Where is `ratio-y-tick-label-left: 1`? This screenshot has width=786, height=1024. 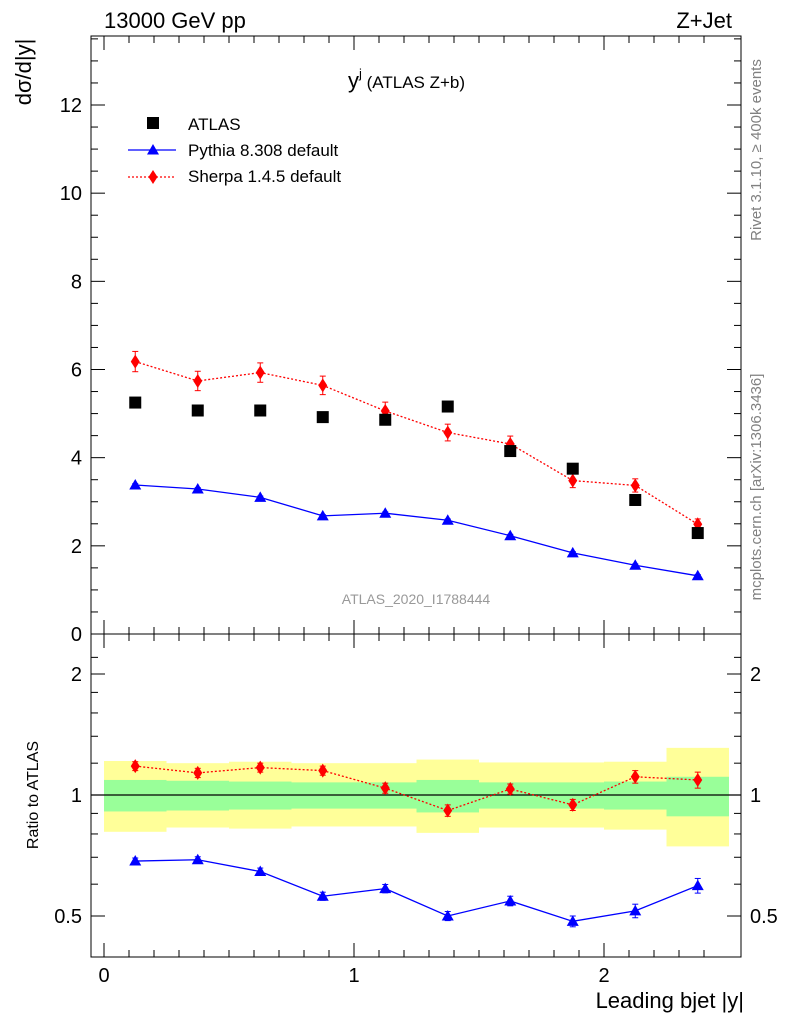 ratio-y-tick-label-left: 1 is located at coordinates (76, 796).